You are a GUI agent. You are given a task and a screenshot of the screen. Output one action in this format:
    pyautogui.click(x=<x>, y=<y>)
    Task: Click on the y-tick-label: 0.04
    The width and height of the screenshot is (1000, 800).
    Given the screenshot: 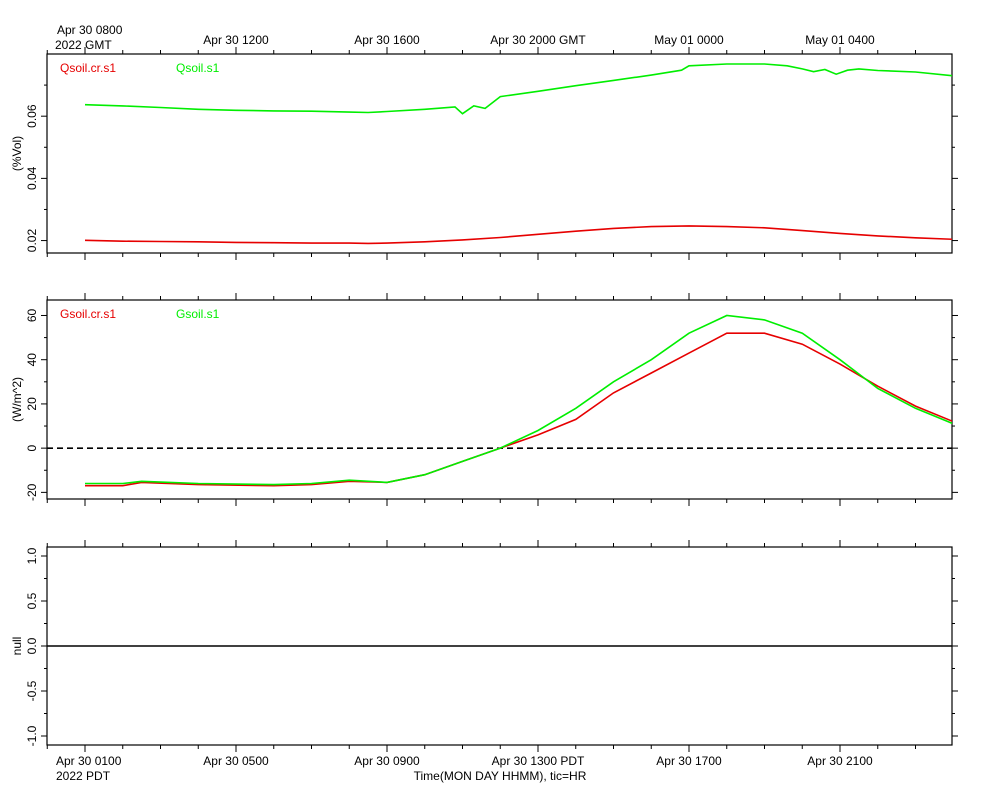 What is the action you would take?
    pyautogui.click(x=32, y=178)
    